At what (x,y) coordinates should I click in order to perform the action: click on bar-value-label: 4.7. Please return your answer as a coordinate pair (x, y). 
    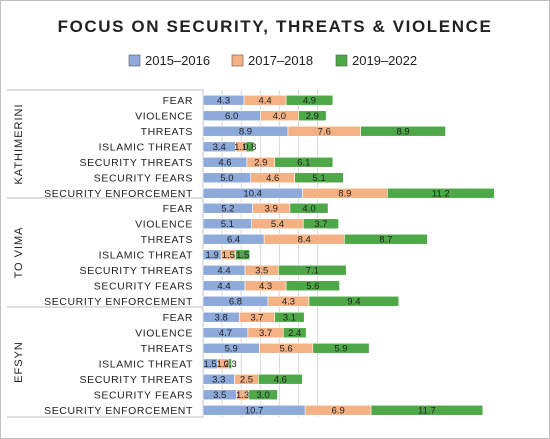
    Looking at the image, I should click on (225, 333).